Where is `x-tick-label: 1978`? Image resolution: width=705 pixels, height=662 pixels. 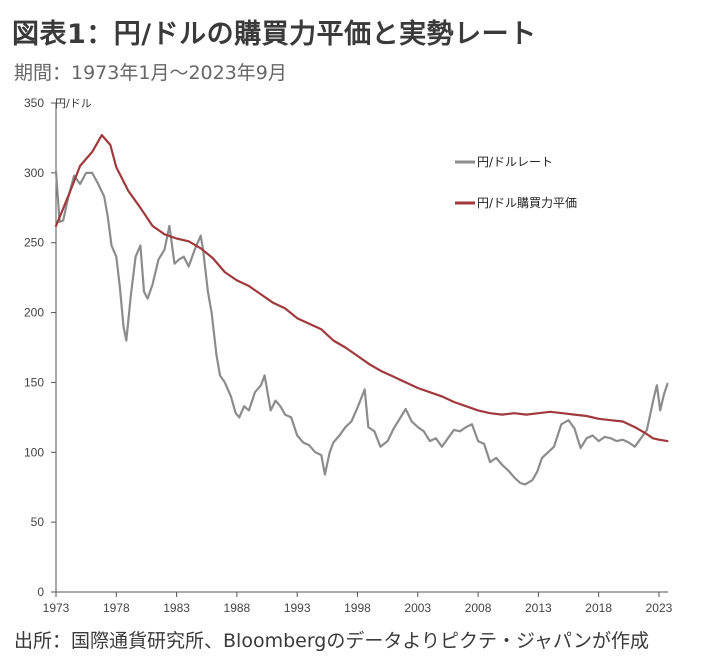
x-tick-label: 1978 is located at coordinates (116, 608).